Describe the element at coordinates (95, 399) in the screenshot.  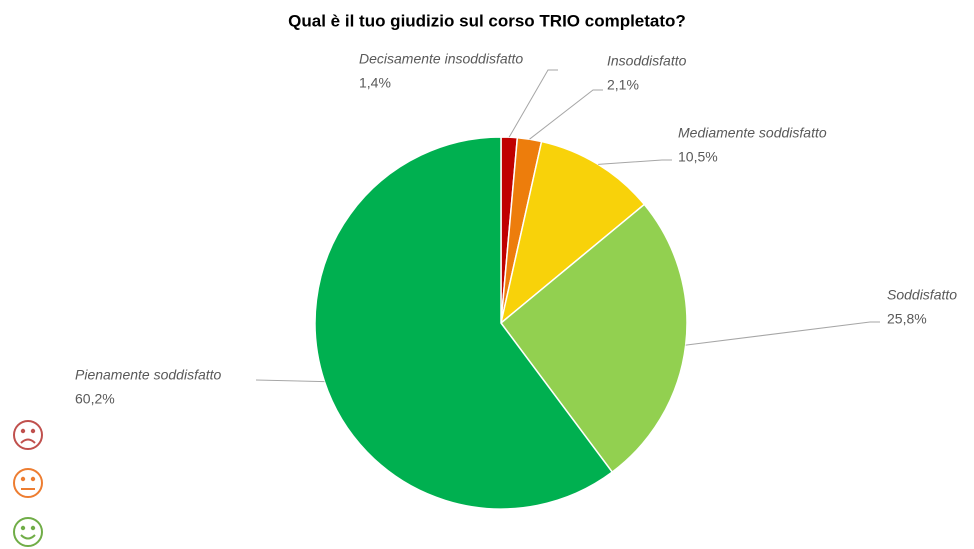
I see `value-label: 60,2%` at that location.